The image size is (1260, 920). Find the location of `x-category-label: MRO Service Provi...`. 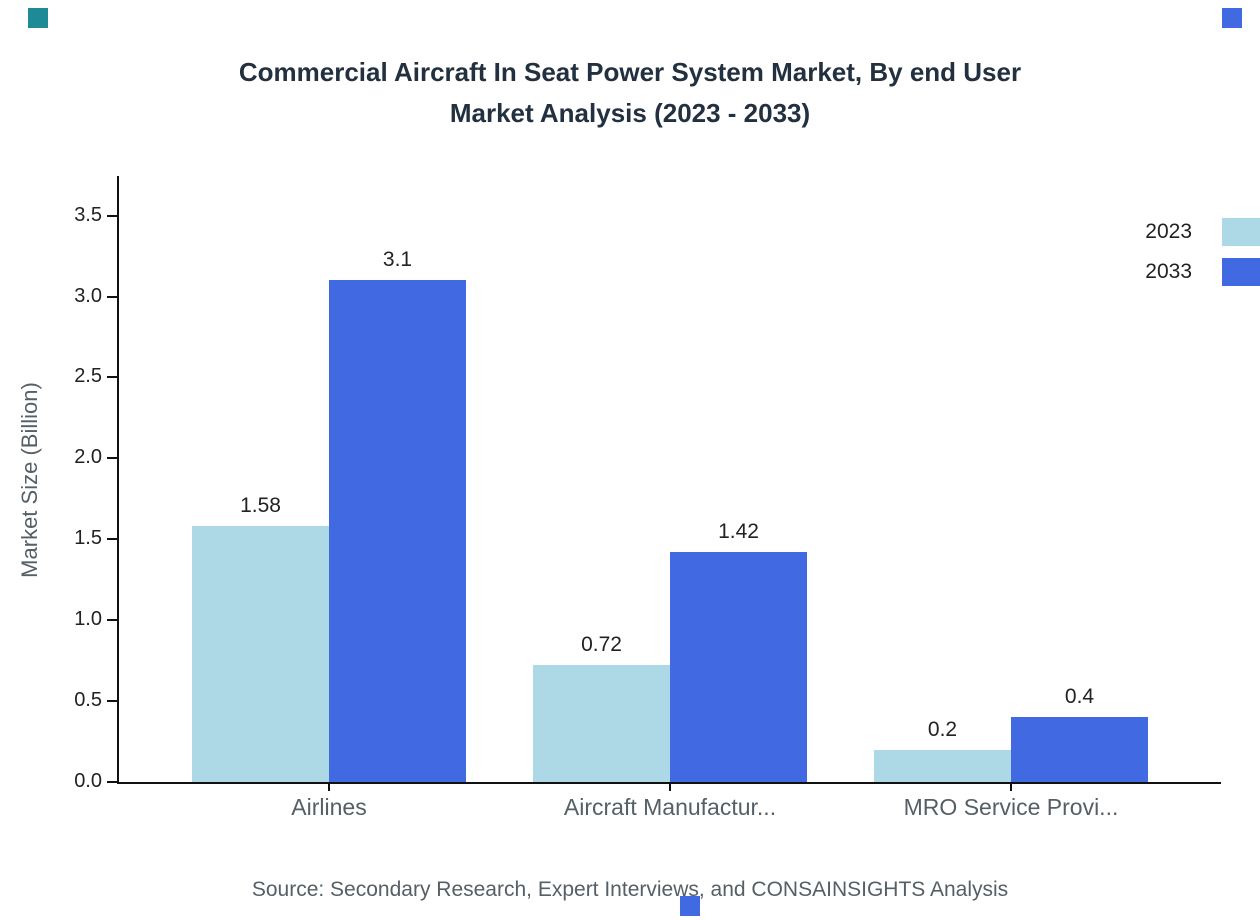

x-category-label: MRO Service Provi... is located at coordinates (1011, 807).